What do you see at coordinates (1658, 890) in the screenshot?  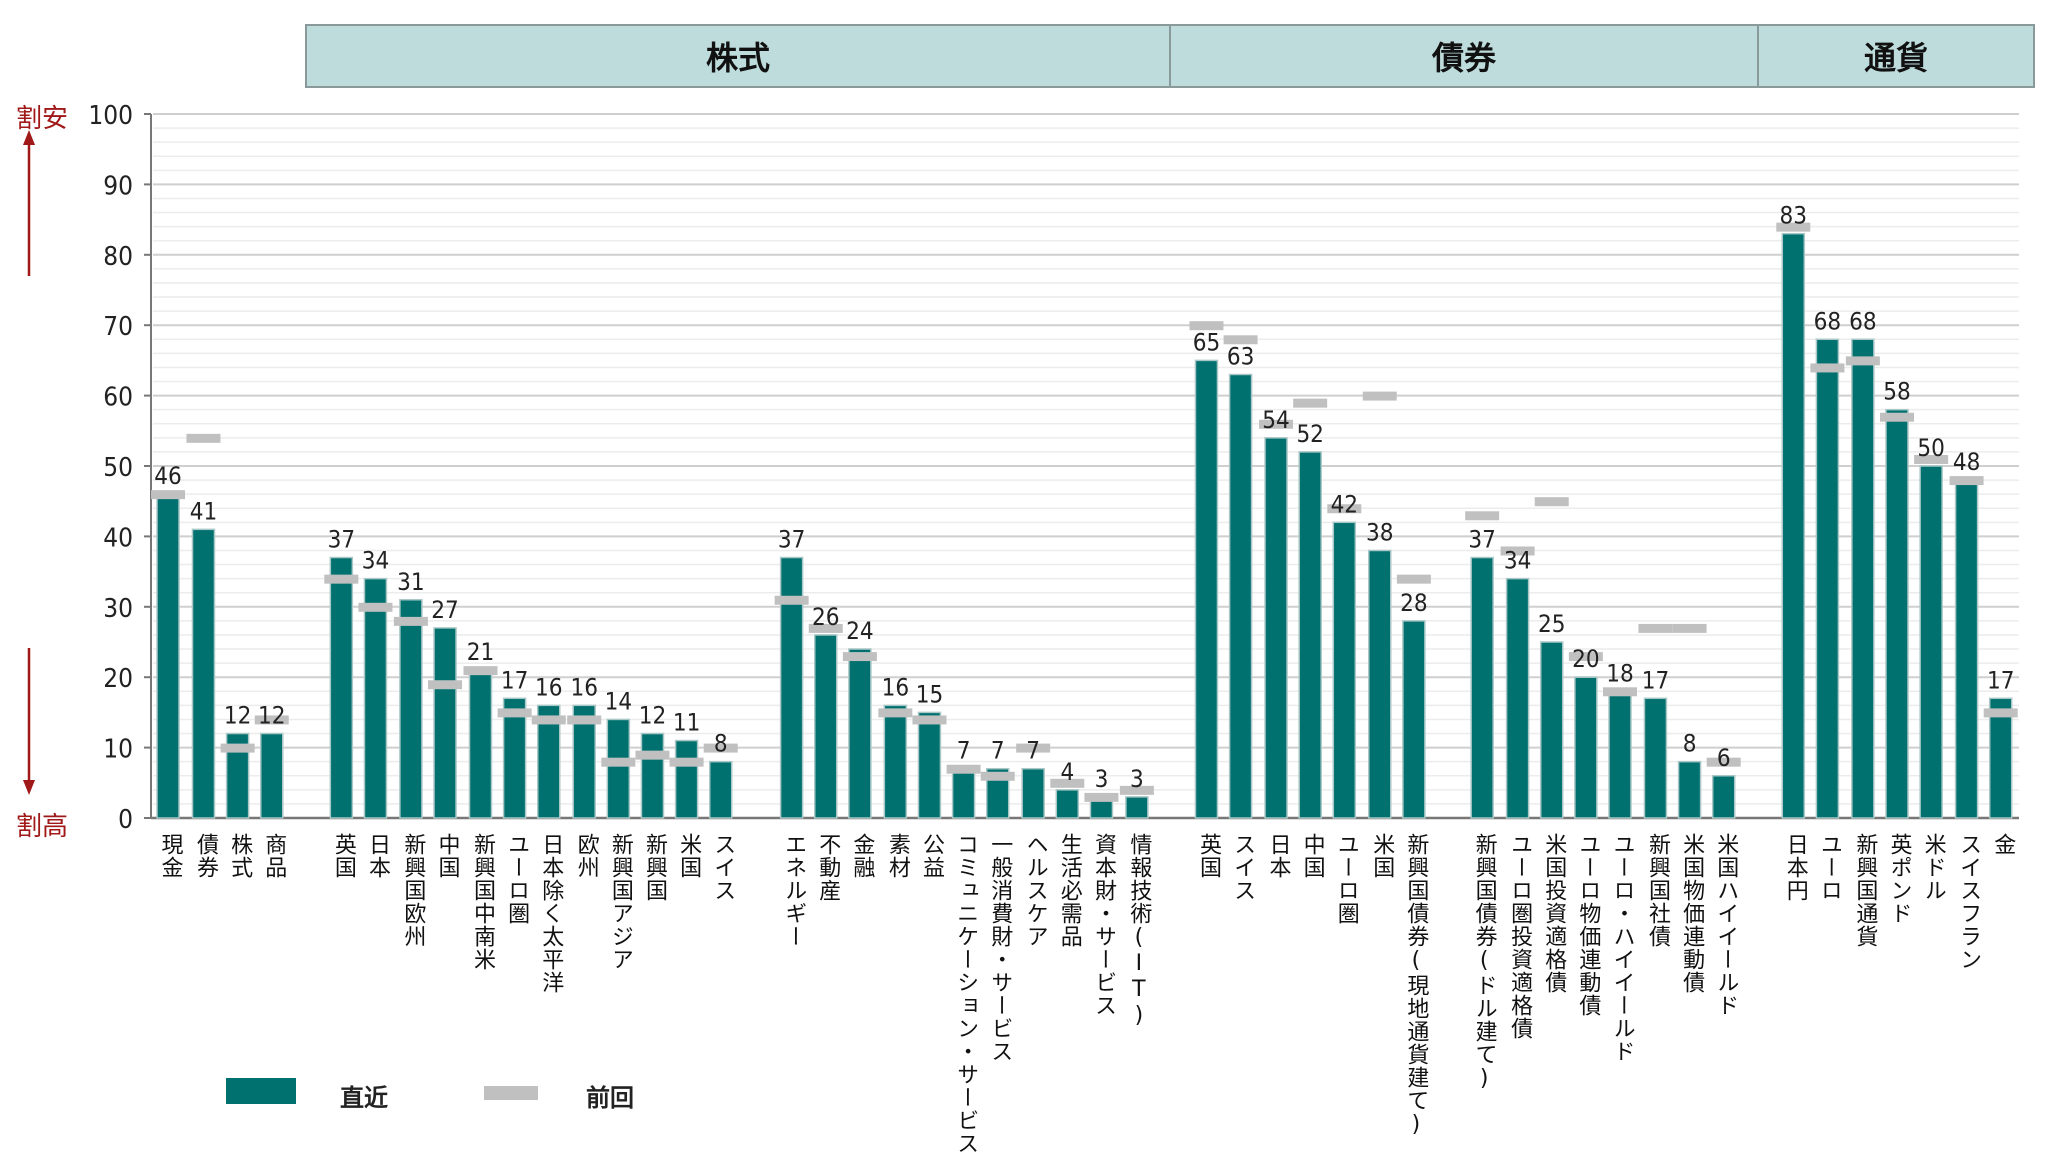 I see `category-label: 新興国社債` at bounding box center [1658, 890].